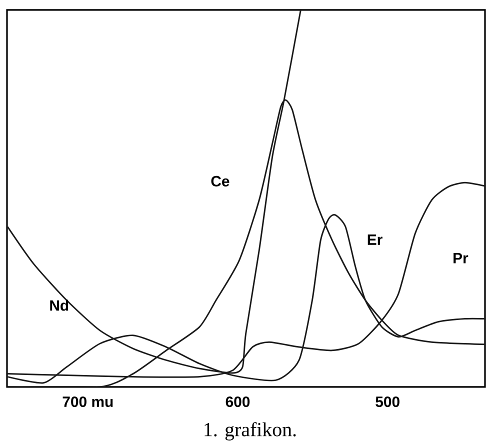 This screenshot has width=487, height=444. I want to click on x-tick-label: 500, so click(388, 402).